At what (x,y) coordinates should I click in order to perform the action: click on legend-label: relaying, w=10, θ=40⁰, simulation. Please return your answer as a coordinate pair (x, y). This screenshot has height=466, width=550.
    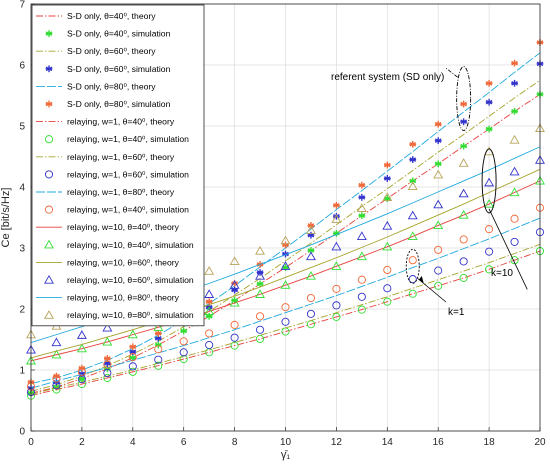
    Looking at the image, I should click on (130, 245).